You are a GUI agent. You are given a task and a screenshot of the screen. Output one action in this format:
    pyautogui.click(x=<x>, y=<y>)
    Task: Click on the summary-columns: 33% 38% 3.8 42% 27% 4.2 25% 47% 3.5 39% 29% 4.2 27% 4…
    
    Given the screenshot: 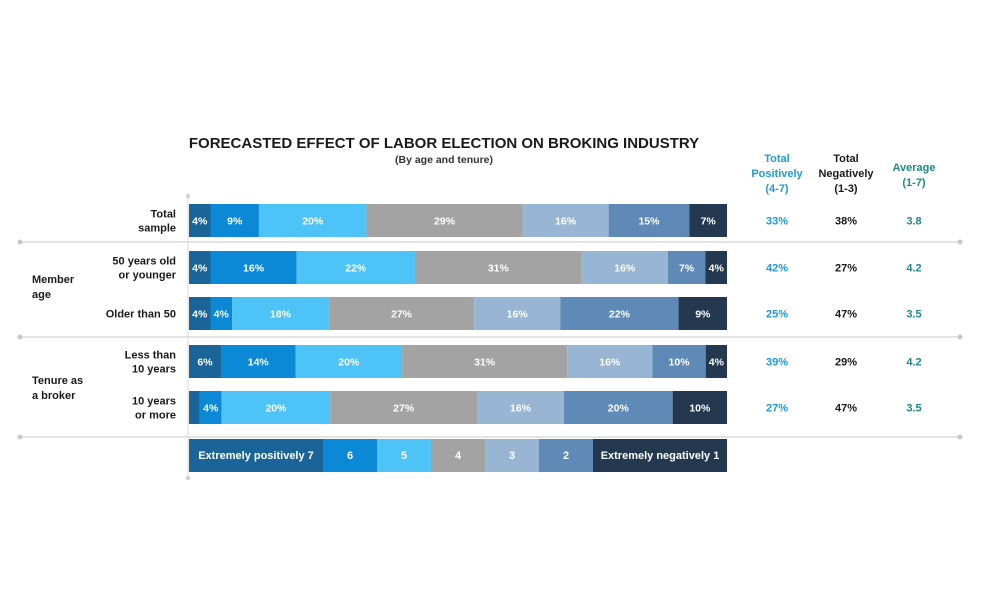 What is the action you would take?
    pyautogui.click(x=843, y=284)
    